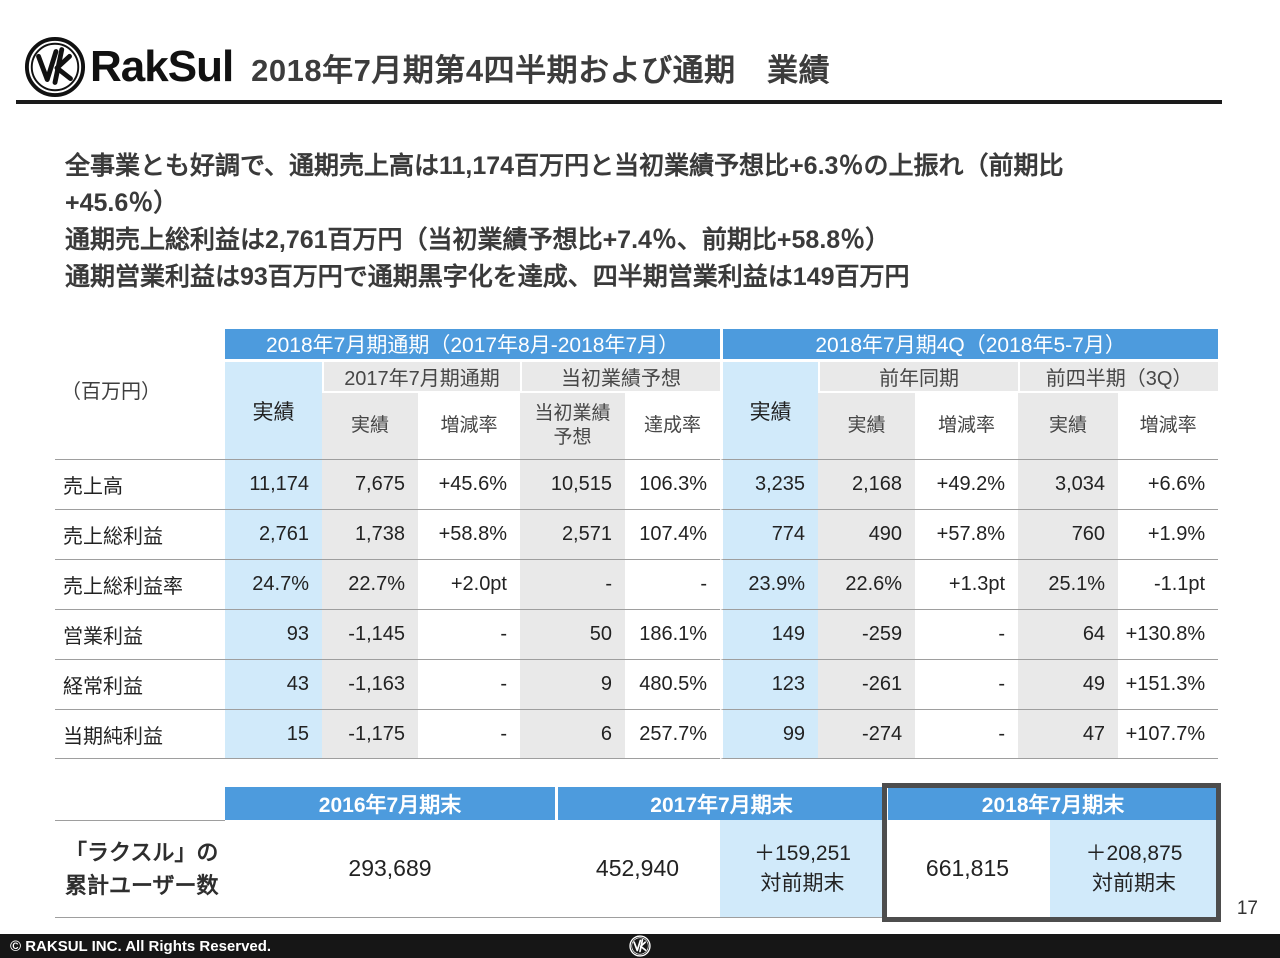 This screenshot has height=958, width=1280. I want to click on users-value-fy2018: 661,815, so click(967, 869).